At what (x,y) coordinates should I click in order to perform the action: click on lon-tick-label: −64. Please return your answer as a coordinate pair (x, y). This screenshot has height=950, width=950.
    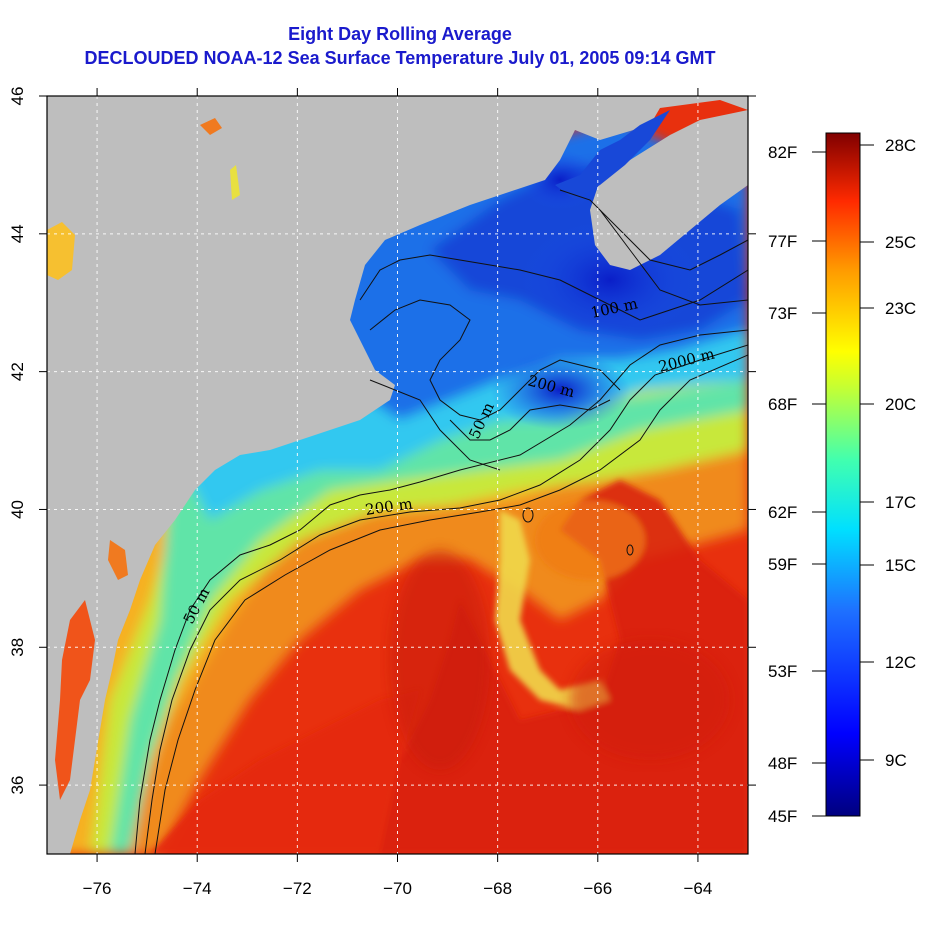
    Looking at the image, I should click on (698, 888).